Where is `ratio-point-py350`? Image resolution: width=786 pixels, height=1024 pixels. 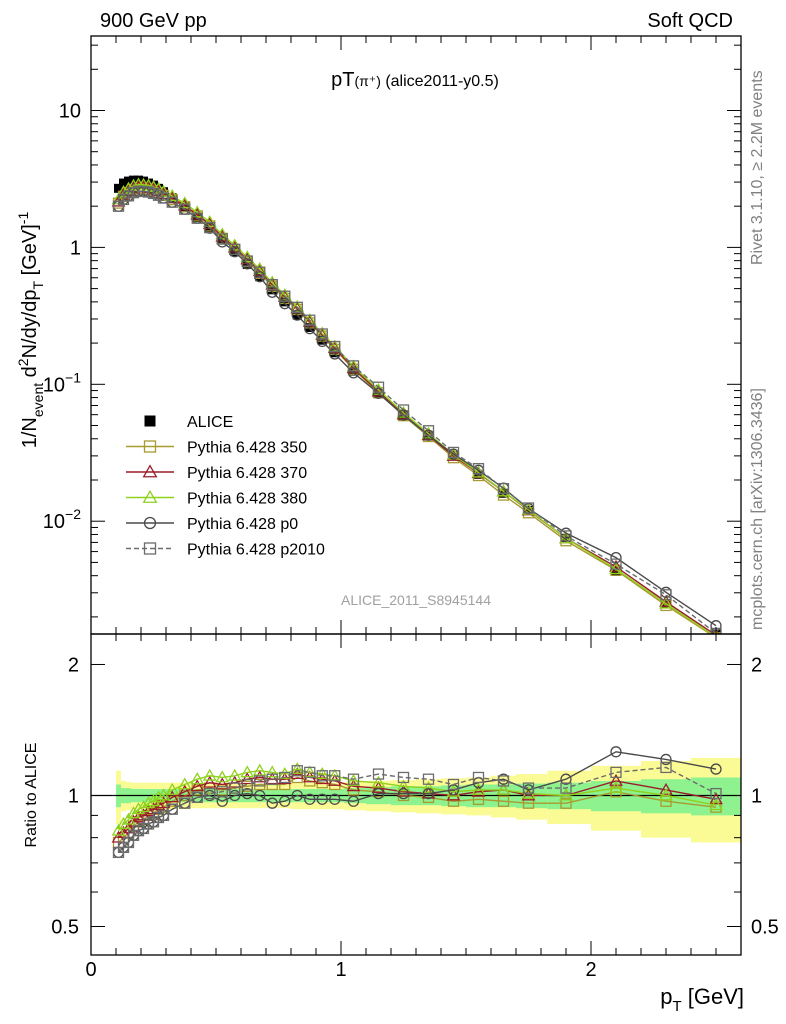
ratio-point-py350 is located at coordinates (666, 801).